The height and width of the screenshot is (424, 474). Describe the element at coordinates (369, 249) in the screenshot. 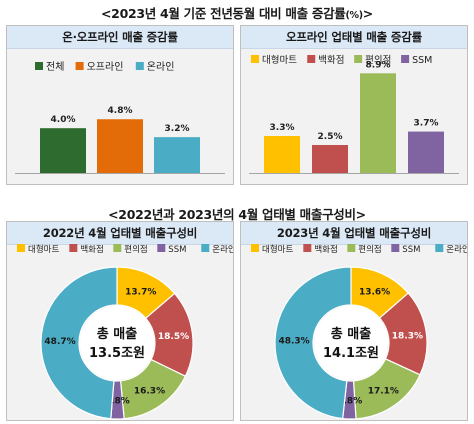

I see `donut3-legend-label-2: 편의점` at that location.